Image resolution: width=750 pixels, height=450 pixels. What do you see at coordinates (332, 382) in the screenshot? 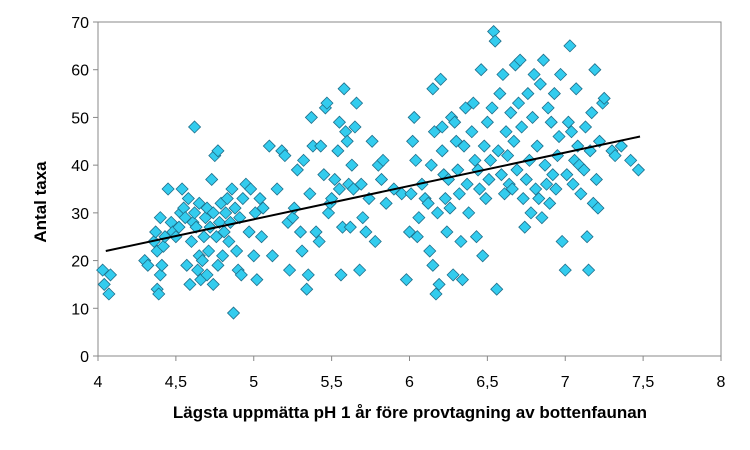
I see `x-tick-label: 5,5` at bounding box center [332, 382].